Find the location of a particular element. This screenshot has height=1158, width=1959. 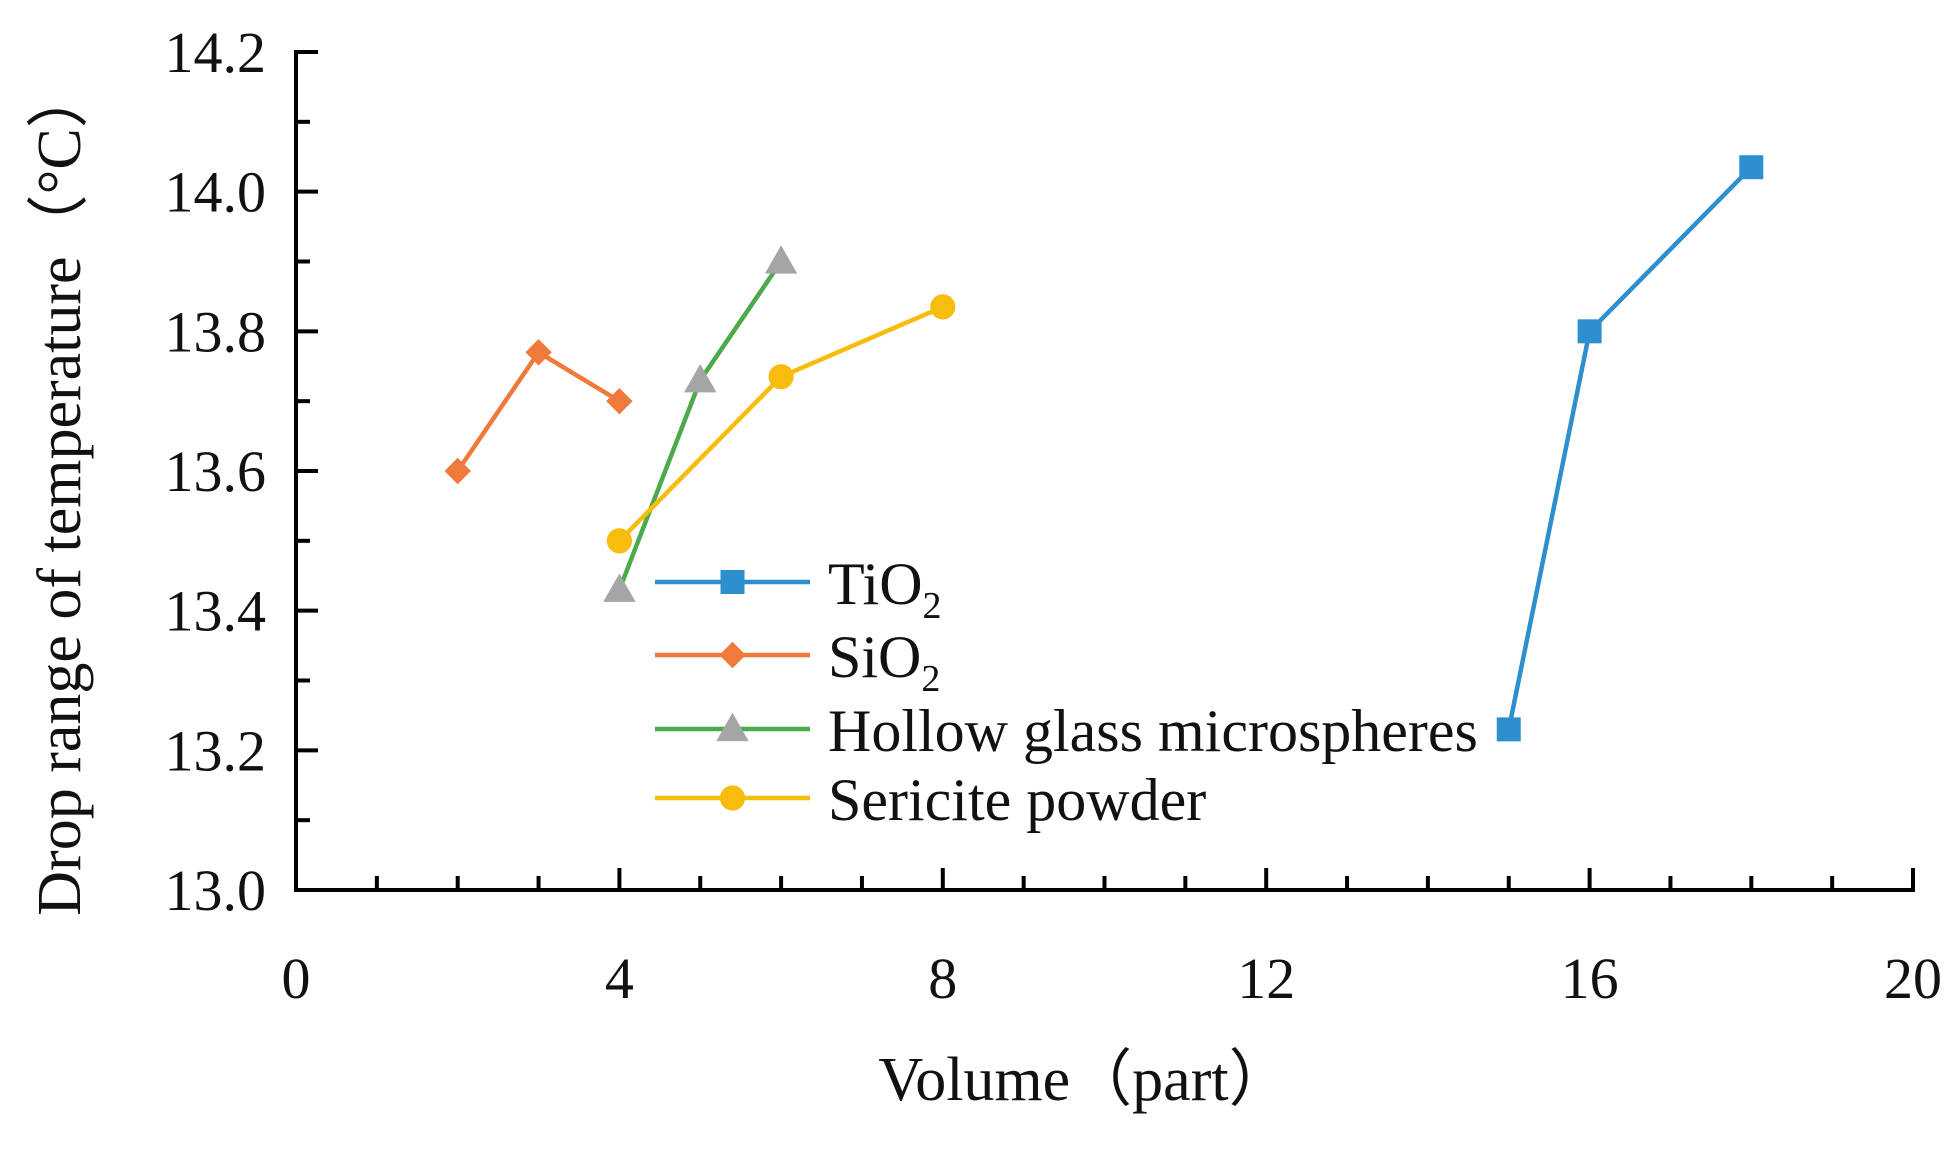

y-axis-title: Drop range of temperature（°C） is located at coordinates (60, 490).